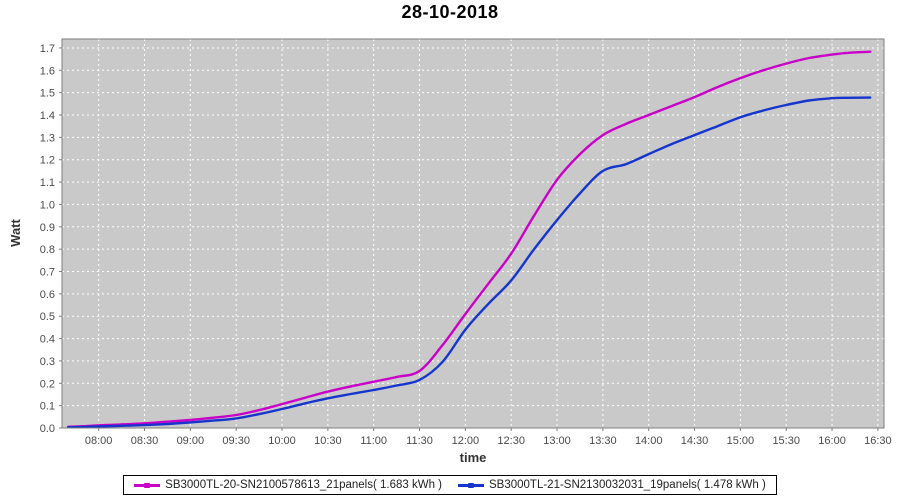 This screenshot has width=900, height=500. I want to click on x-tick-label: 08:30, so click(145, 441).